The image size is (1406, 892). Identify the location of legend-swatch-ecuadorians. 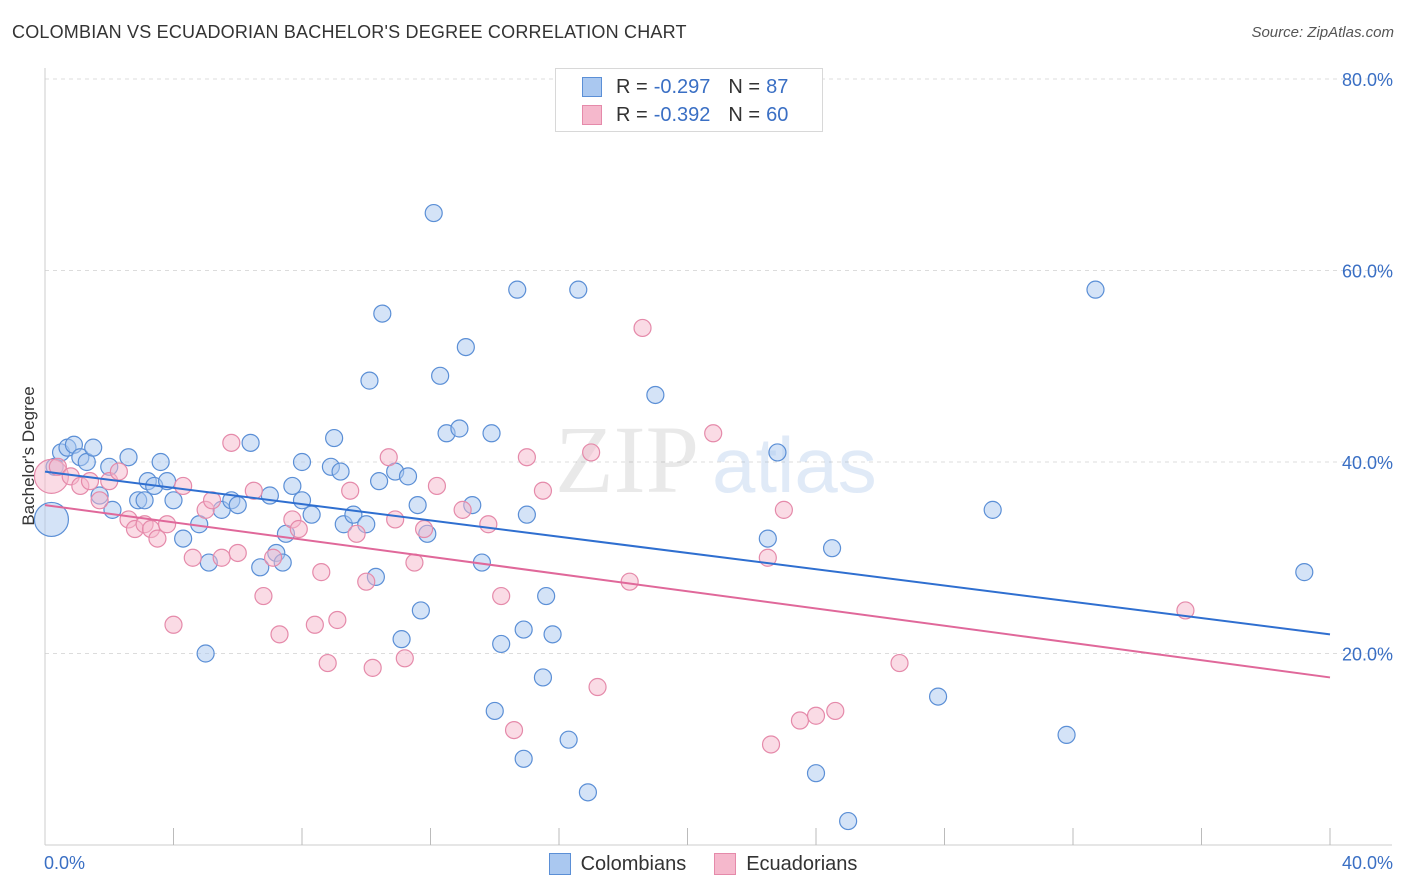
(725, 864).